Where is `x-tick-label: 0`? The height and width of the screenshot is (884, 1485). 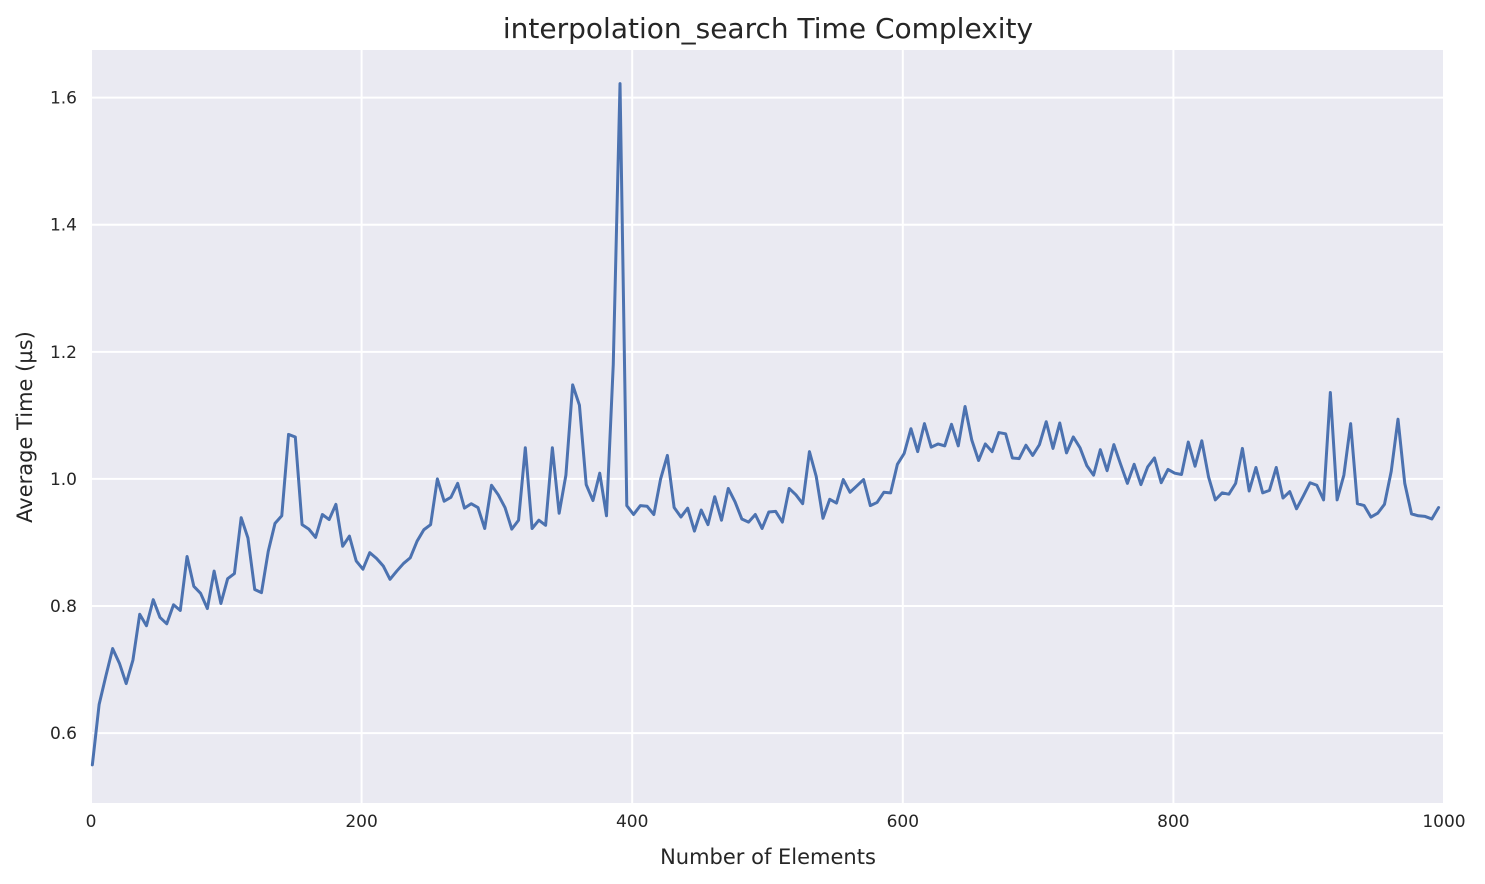
x-tick-label: 0 is located at coordinates (91, 822).